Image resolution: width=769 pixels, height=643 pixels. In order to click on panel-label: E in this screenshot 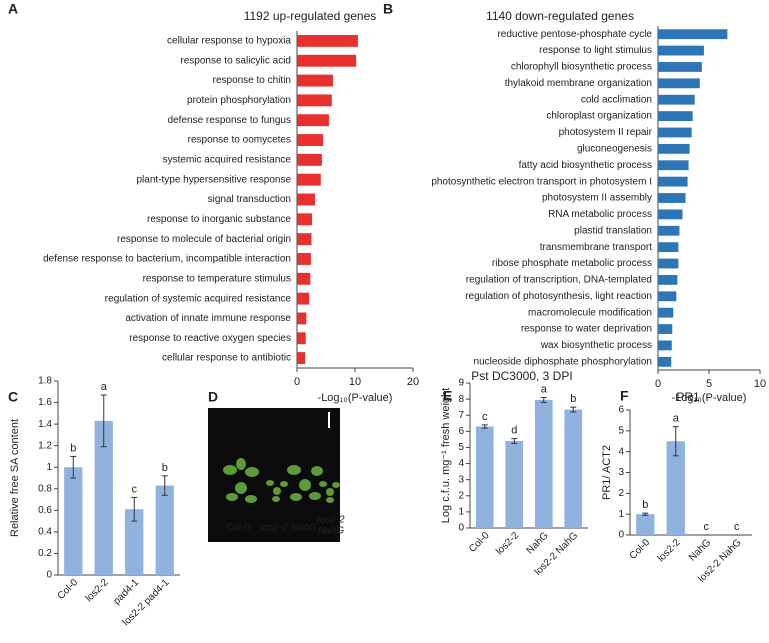, I will do `click(447, 396)`.